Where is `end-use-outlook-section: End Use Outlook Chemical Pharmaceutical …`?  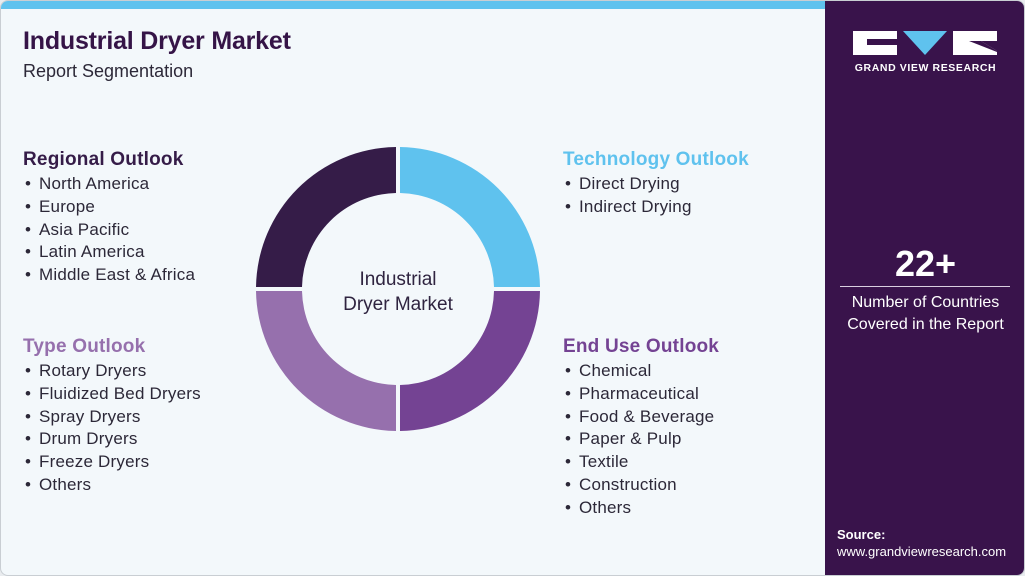
end-use-outlook-section: End Use Outlook Chemical Pharmaceutical … is located at coordinates (641, 428).